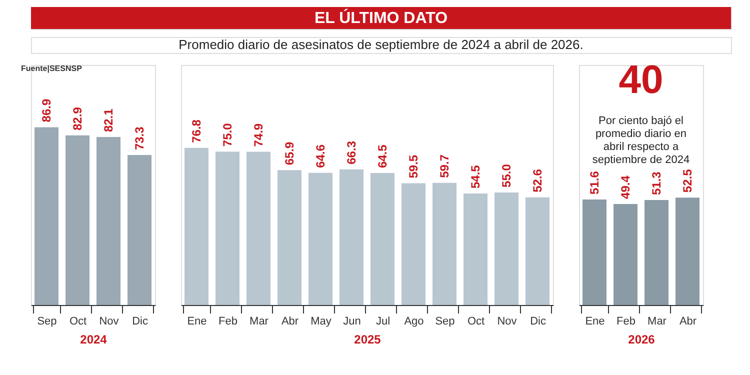 This screenshot has height=375, width=750. Describe the element at coordinates (197, 131) in the screenshot. I see `data-label: 76.8` at that location.